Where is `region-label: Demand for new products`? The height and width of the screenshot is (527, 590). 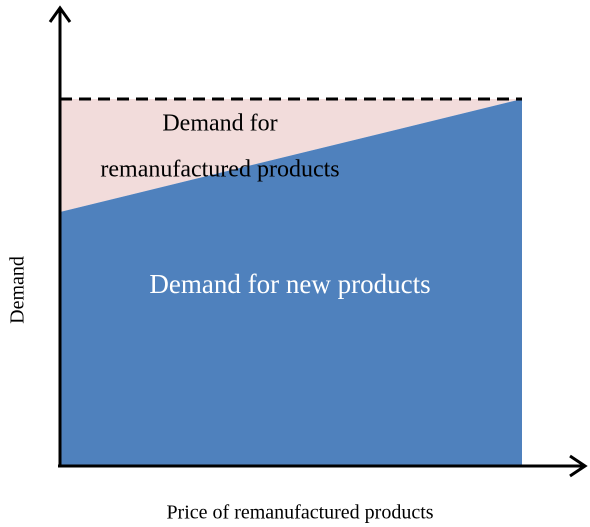 region-label: Demand for new products is located at coordinates (289, 284).